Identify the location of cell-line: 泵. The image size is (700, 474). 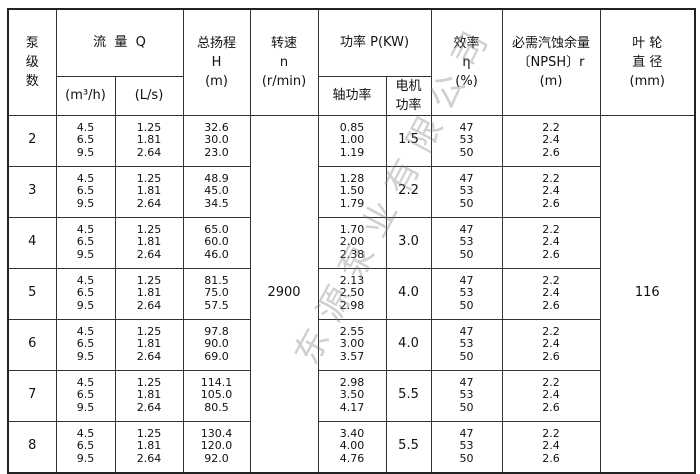
(32, 43).